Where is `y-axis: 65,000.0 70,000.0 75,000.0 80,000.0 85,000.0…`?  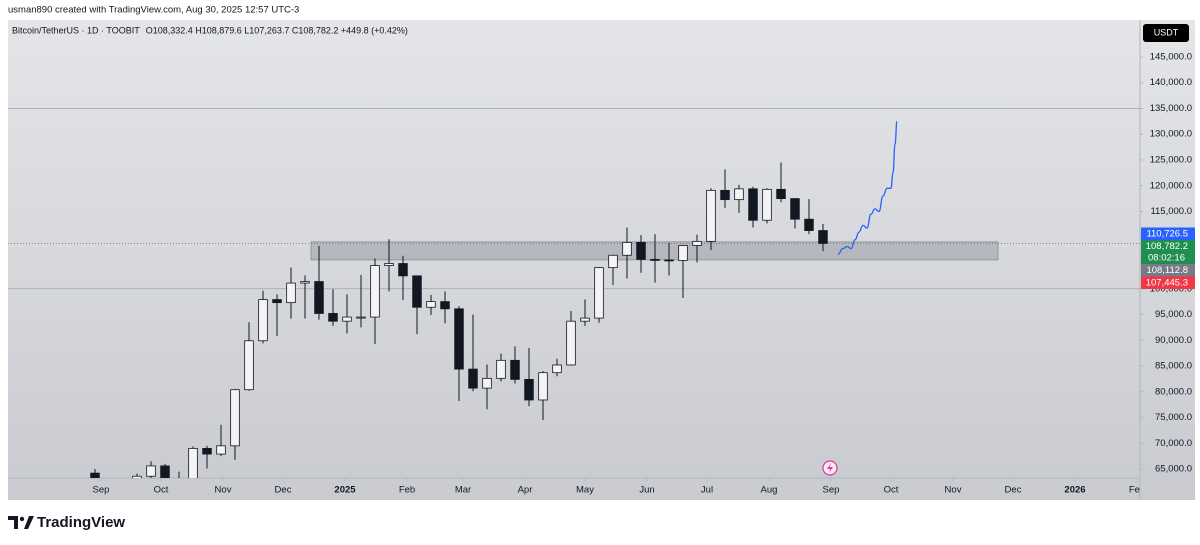
y-axis: 65,000.0 70,000.0 75,000.0 80,000.0 85,000.0… is located at coordinates (1167, 263).